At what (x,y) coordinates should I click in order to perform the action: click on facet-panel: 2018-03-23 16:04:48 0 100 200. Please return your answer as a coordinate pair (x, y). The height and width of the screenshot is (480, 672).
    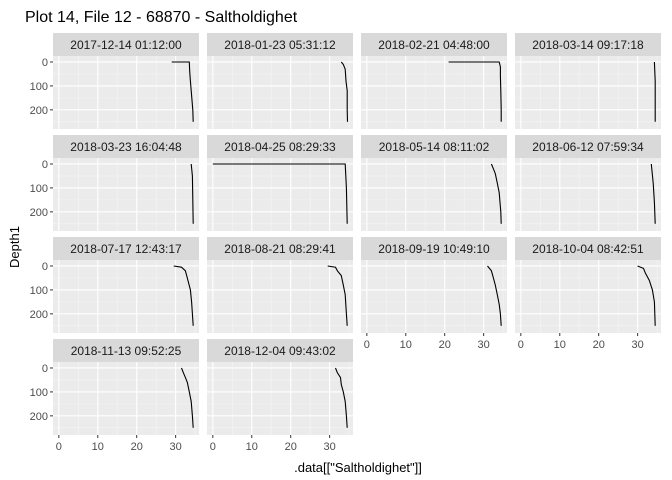
    Looking at the image, I should click on (114, 183).